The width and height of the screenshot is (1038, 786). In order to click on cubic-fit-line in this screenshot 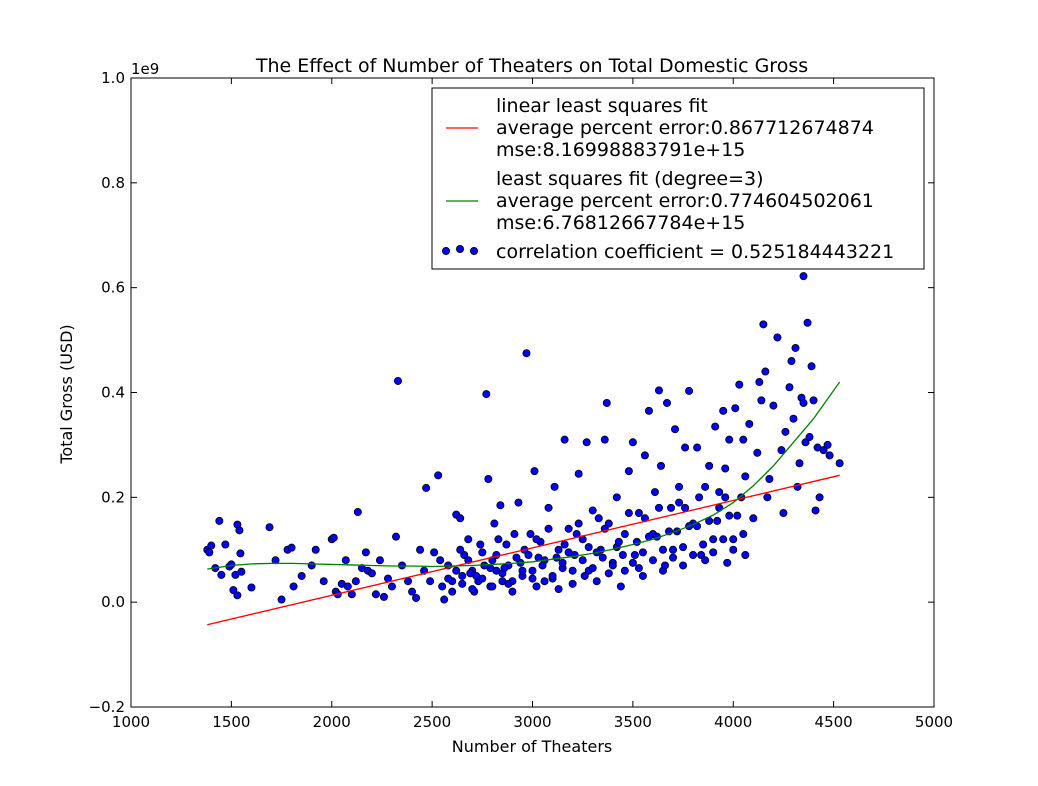, I will do `click(524, 475)`.